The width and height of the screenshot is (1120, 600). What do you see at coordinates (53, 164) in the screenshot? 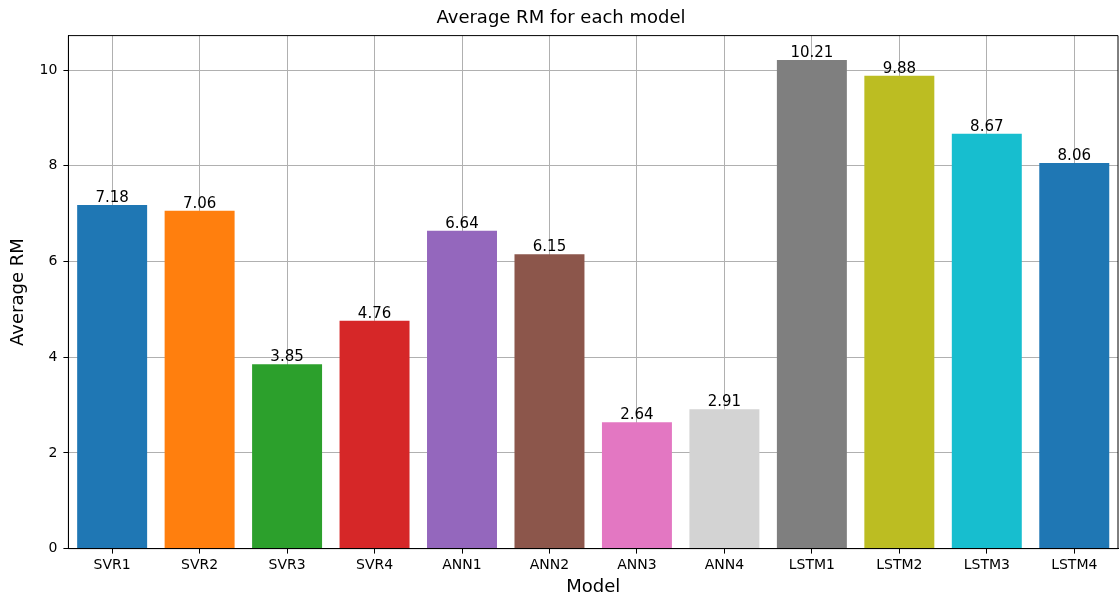
I see `y-tick-label: 8` at bounding box center [53, 164].